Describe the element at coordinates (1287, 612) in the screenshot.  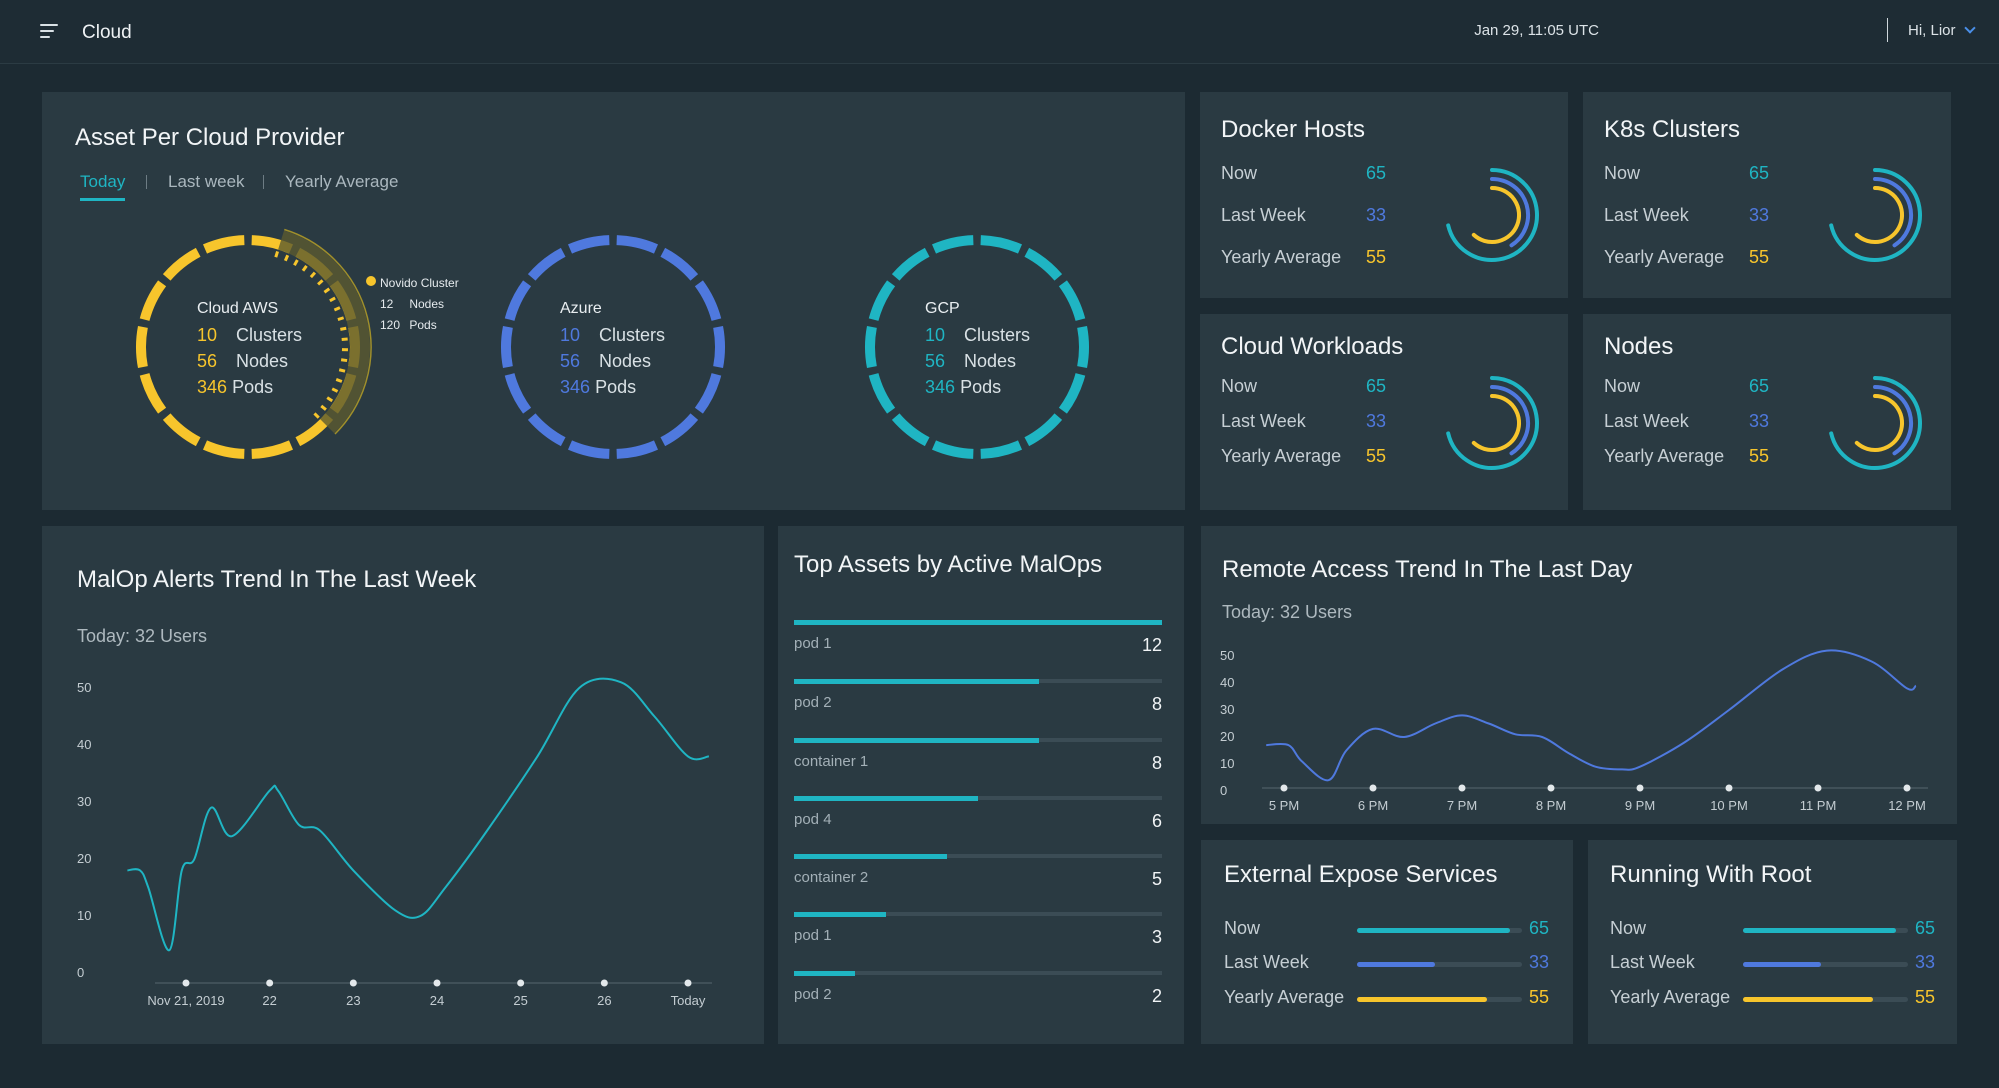
I see `remote-access-subtitle: Today: 32 Users` at that location.